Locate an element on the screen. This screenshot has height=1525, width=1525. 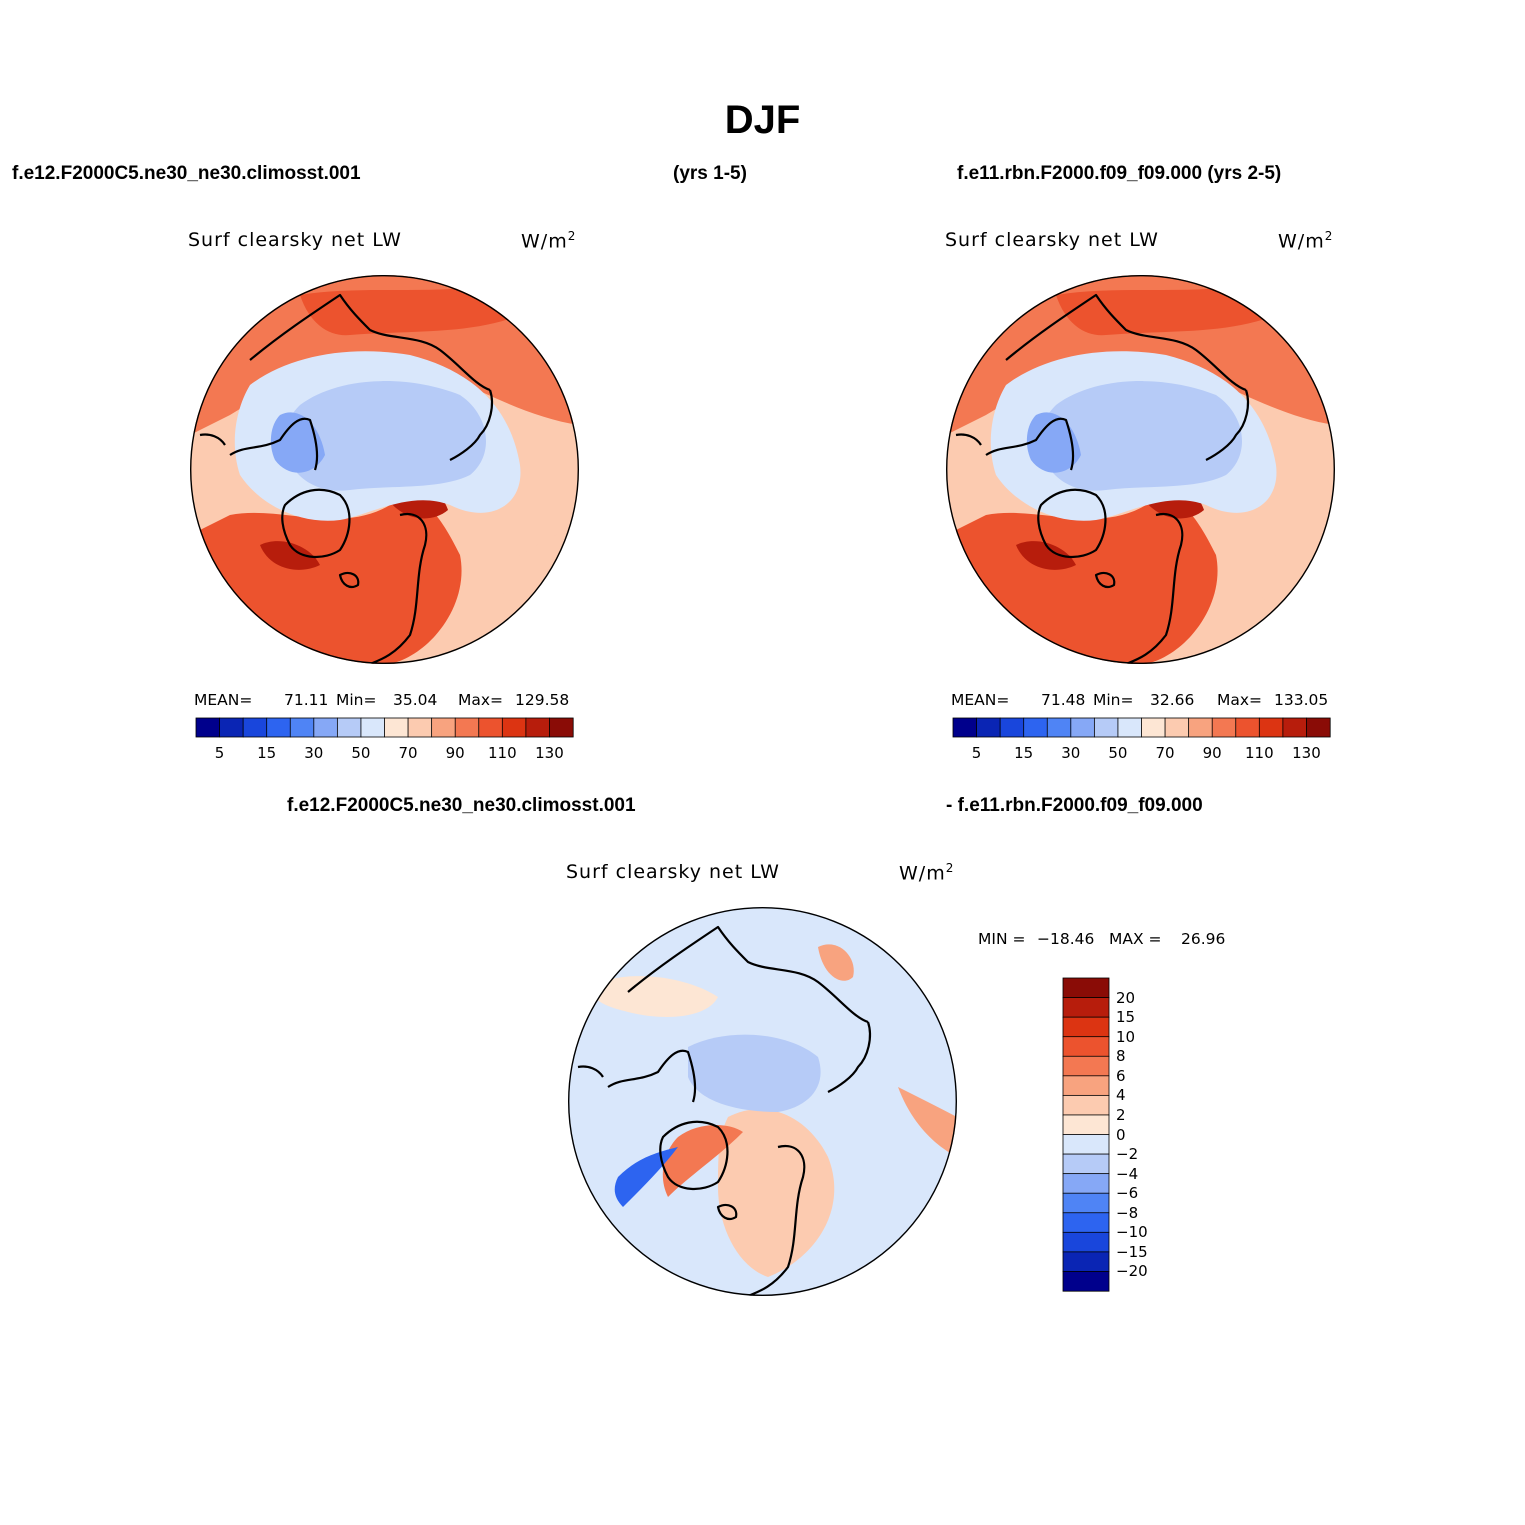
panel3-colorbar is located at coordinates (1086, 1134).